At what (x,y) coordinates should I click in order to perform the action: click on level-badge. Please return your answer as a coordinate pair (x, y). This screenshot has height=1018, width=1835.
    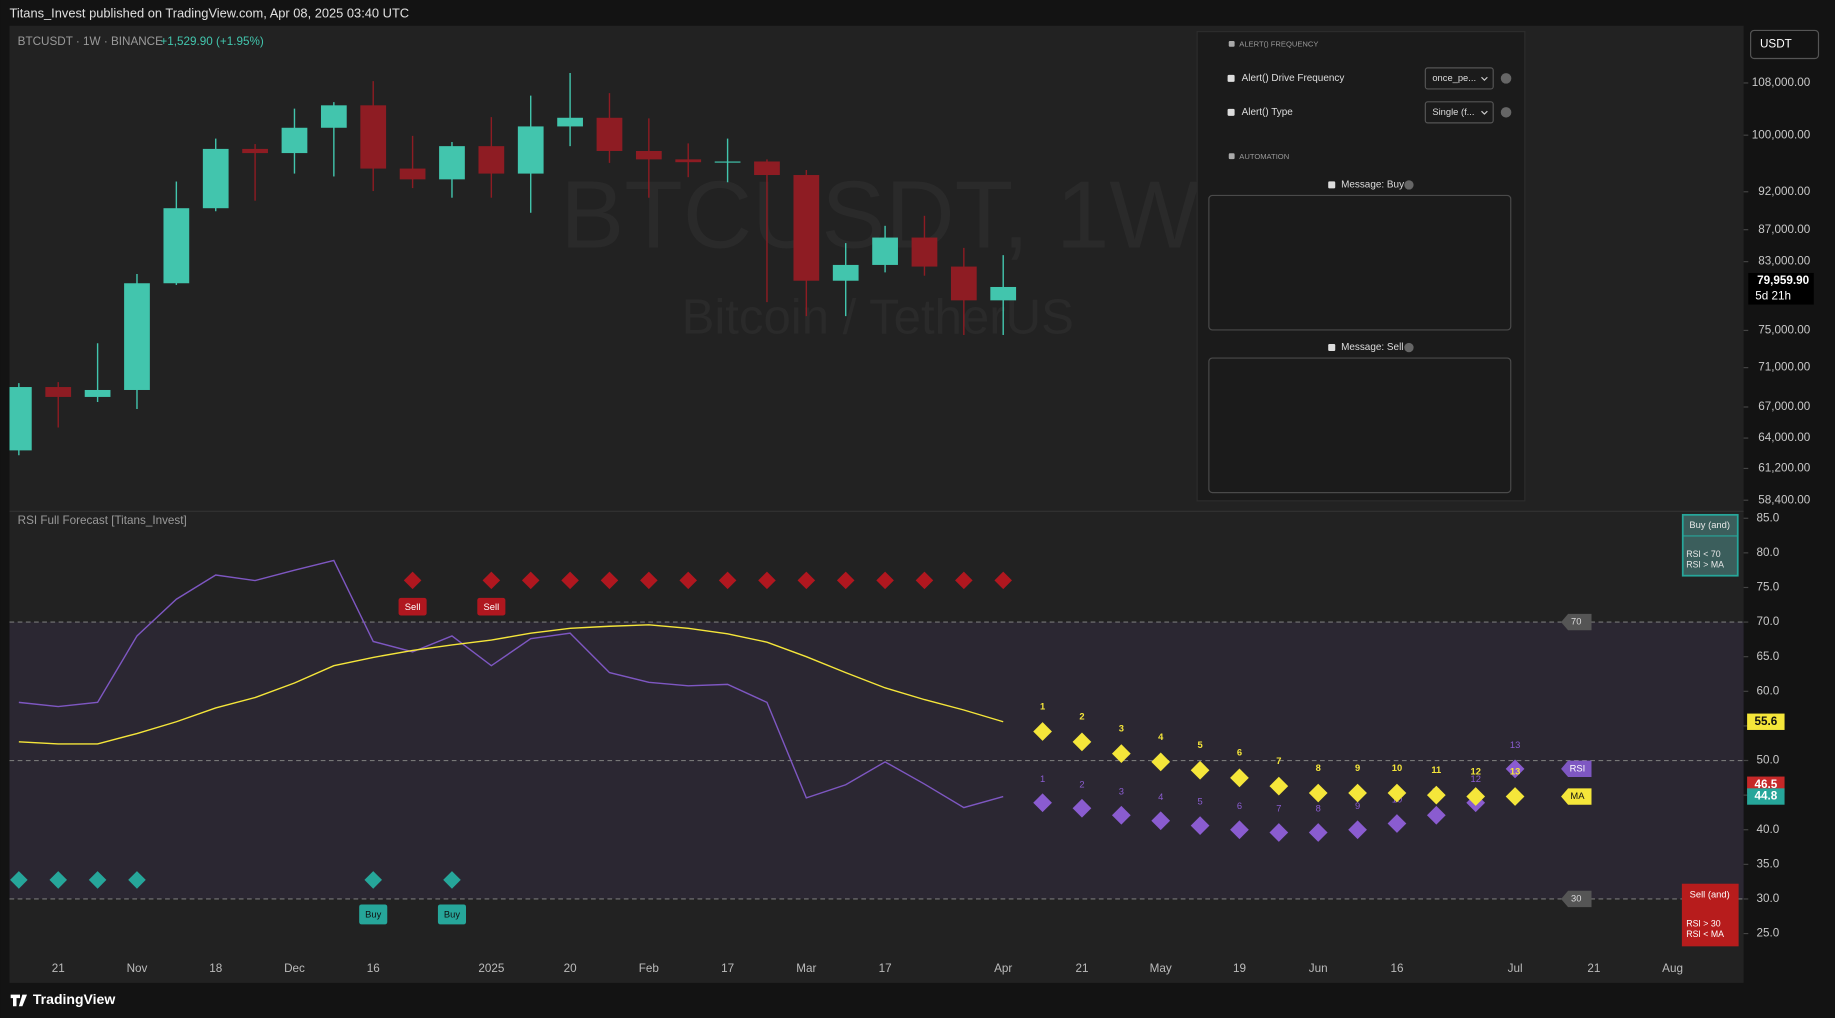
    Looking at the image, I should click on (1576, 899).